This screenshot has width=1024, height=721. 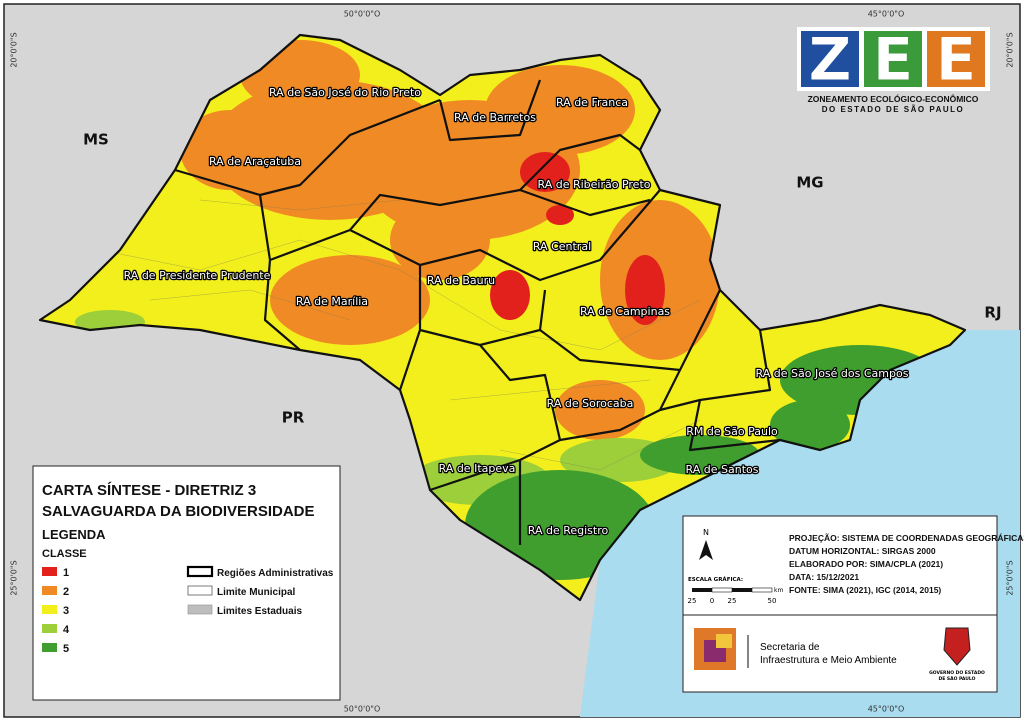 What do you see at coordinates (828, 660) in the screenshot?
I see `secretaria-text: Infraestrutura e Meio Ambiente` at bounding box center [828, 660].